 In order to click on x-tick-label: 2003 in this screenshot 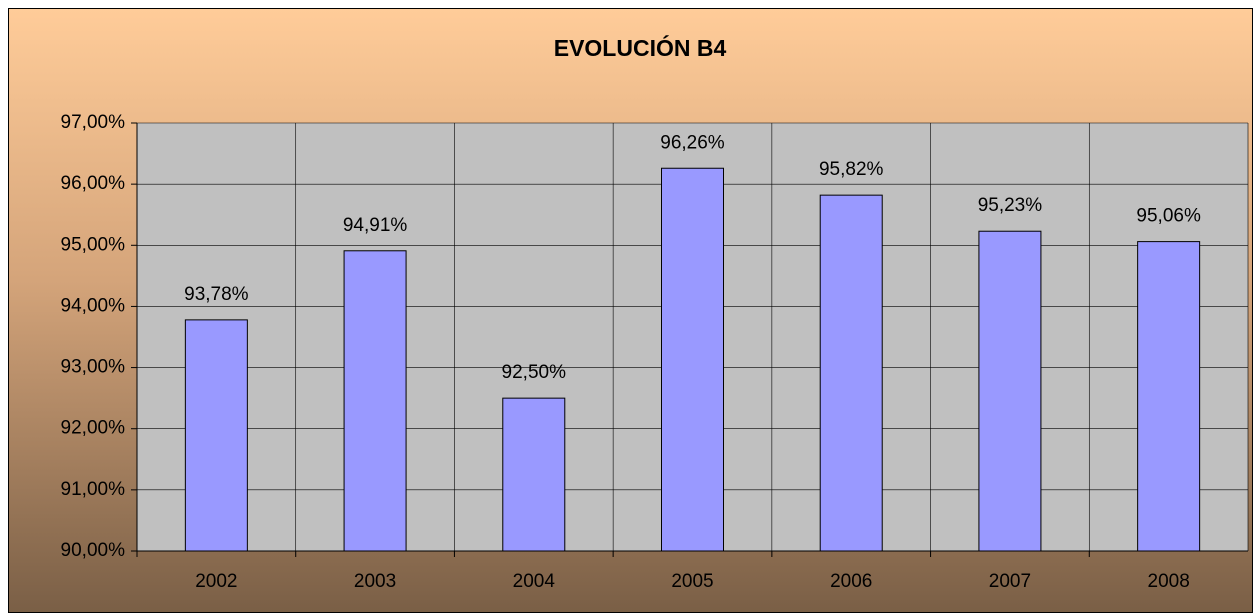, I will do `click(375, 581)`.